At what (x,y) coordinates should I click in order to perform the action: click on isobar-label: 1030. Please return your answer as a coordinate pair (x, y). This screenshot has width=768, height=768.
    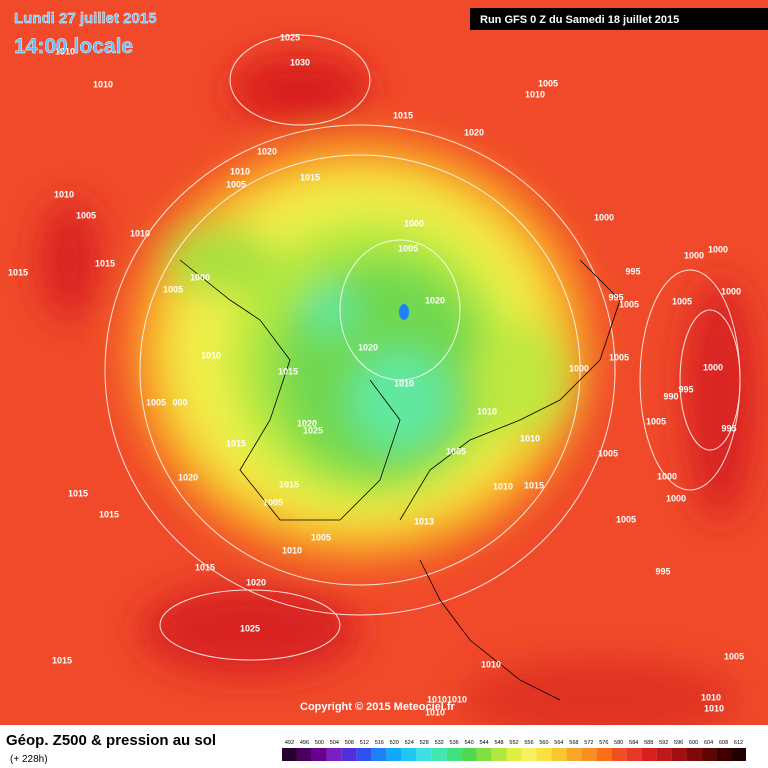
    Looking at the image, I should click on (300, 62).